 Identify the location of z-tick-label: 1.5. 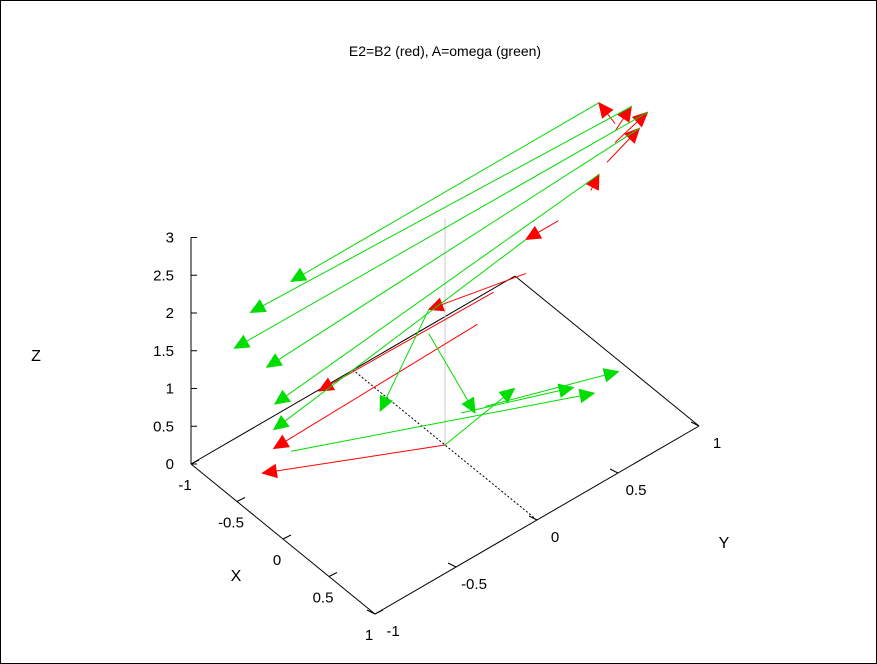
(163, 351).